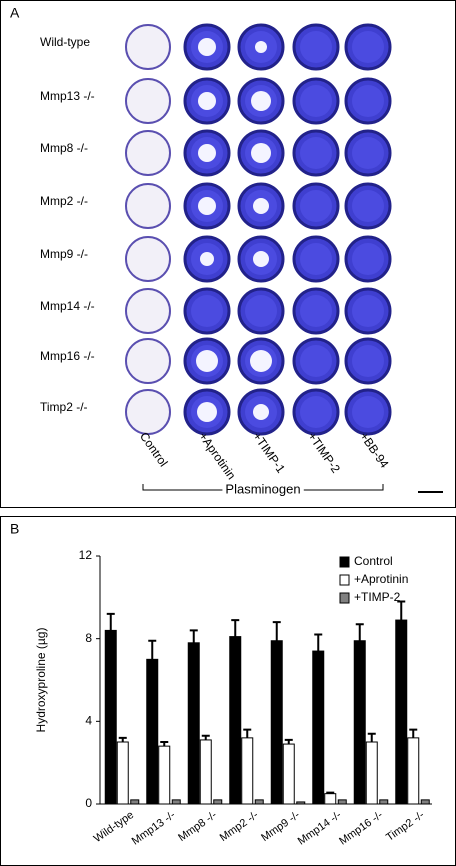  I want to click on legend-label: +Aprotinin, so click(381, 579).